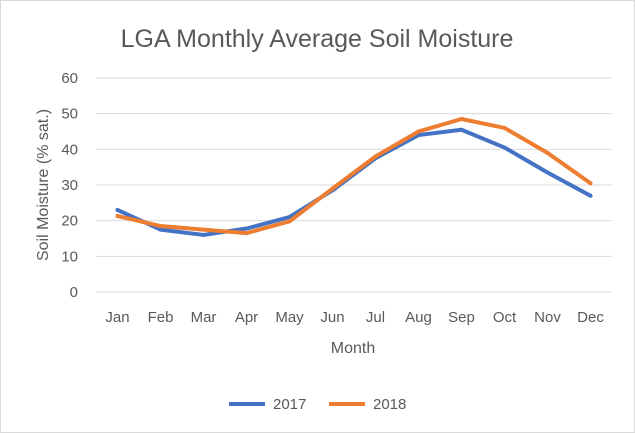  What do you see at coordinates (160, 226) in the screenshot?
I see `data-point-2018-Feb` at bounding box center [160, 226].